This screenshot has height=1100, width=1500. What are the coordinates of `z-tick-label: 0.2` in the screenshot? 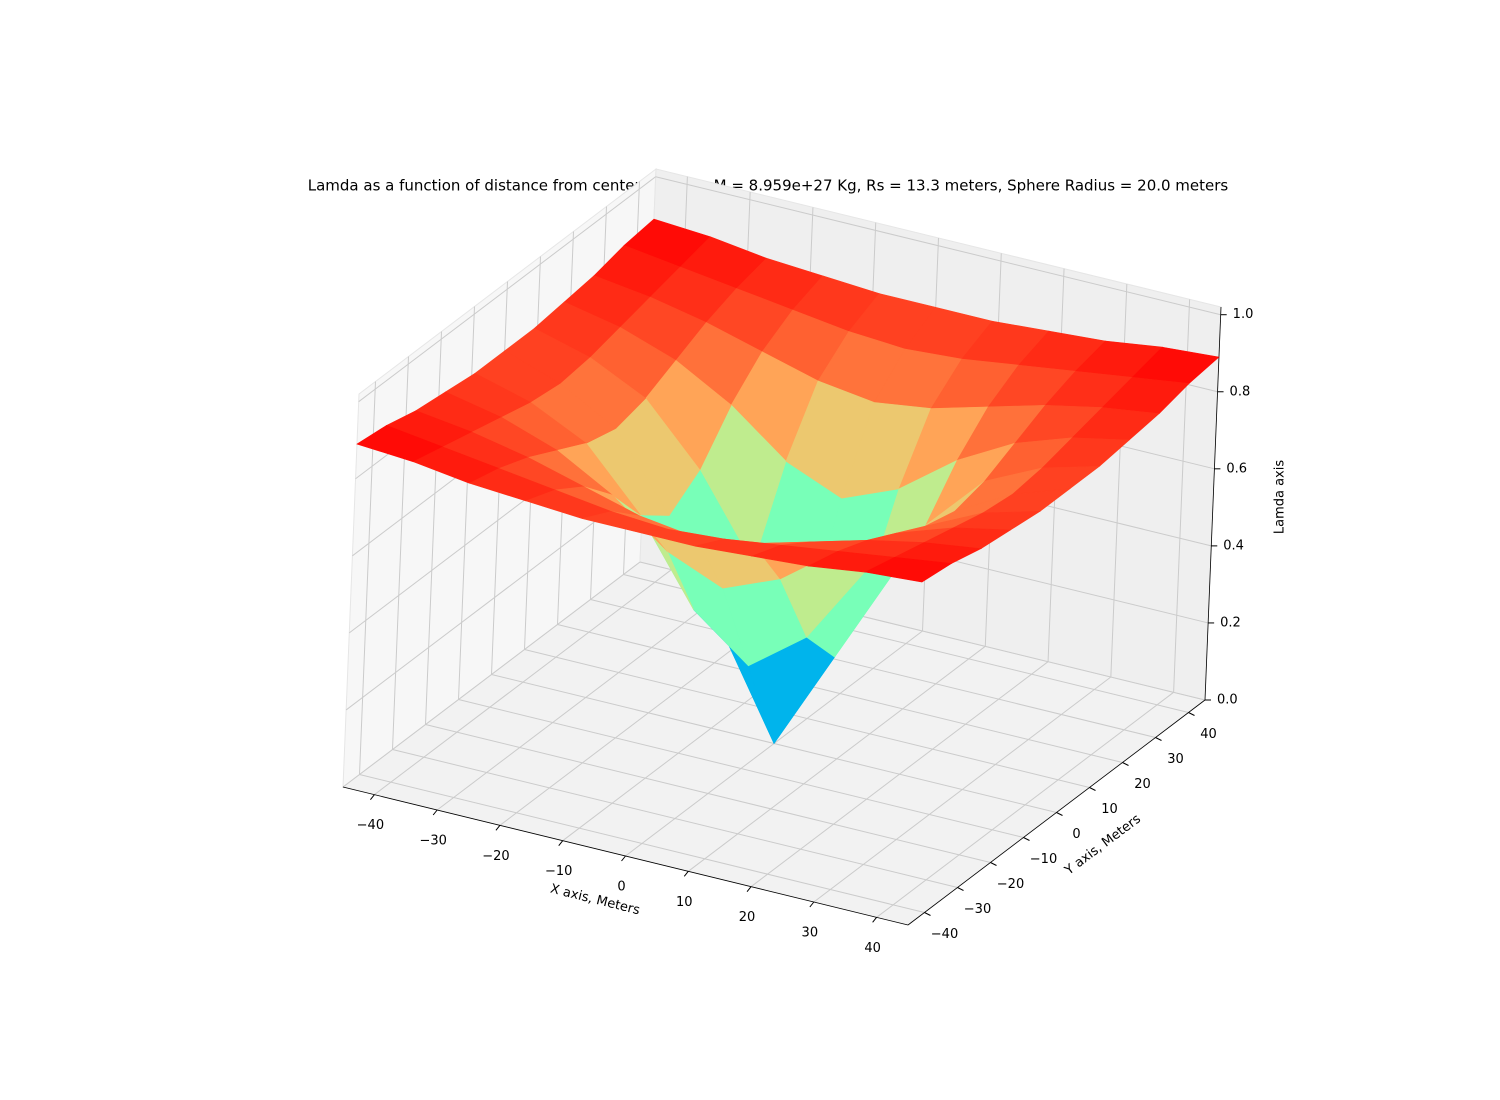 It's located at (1230, 622).